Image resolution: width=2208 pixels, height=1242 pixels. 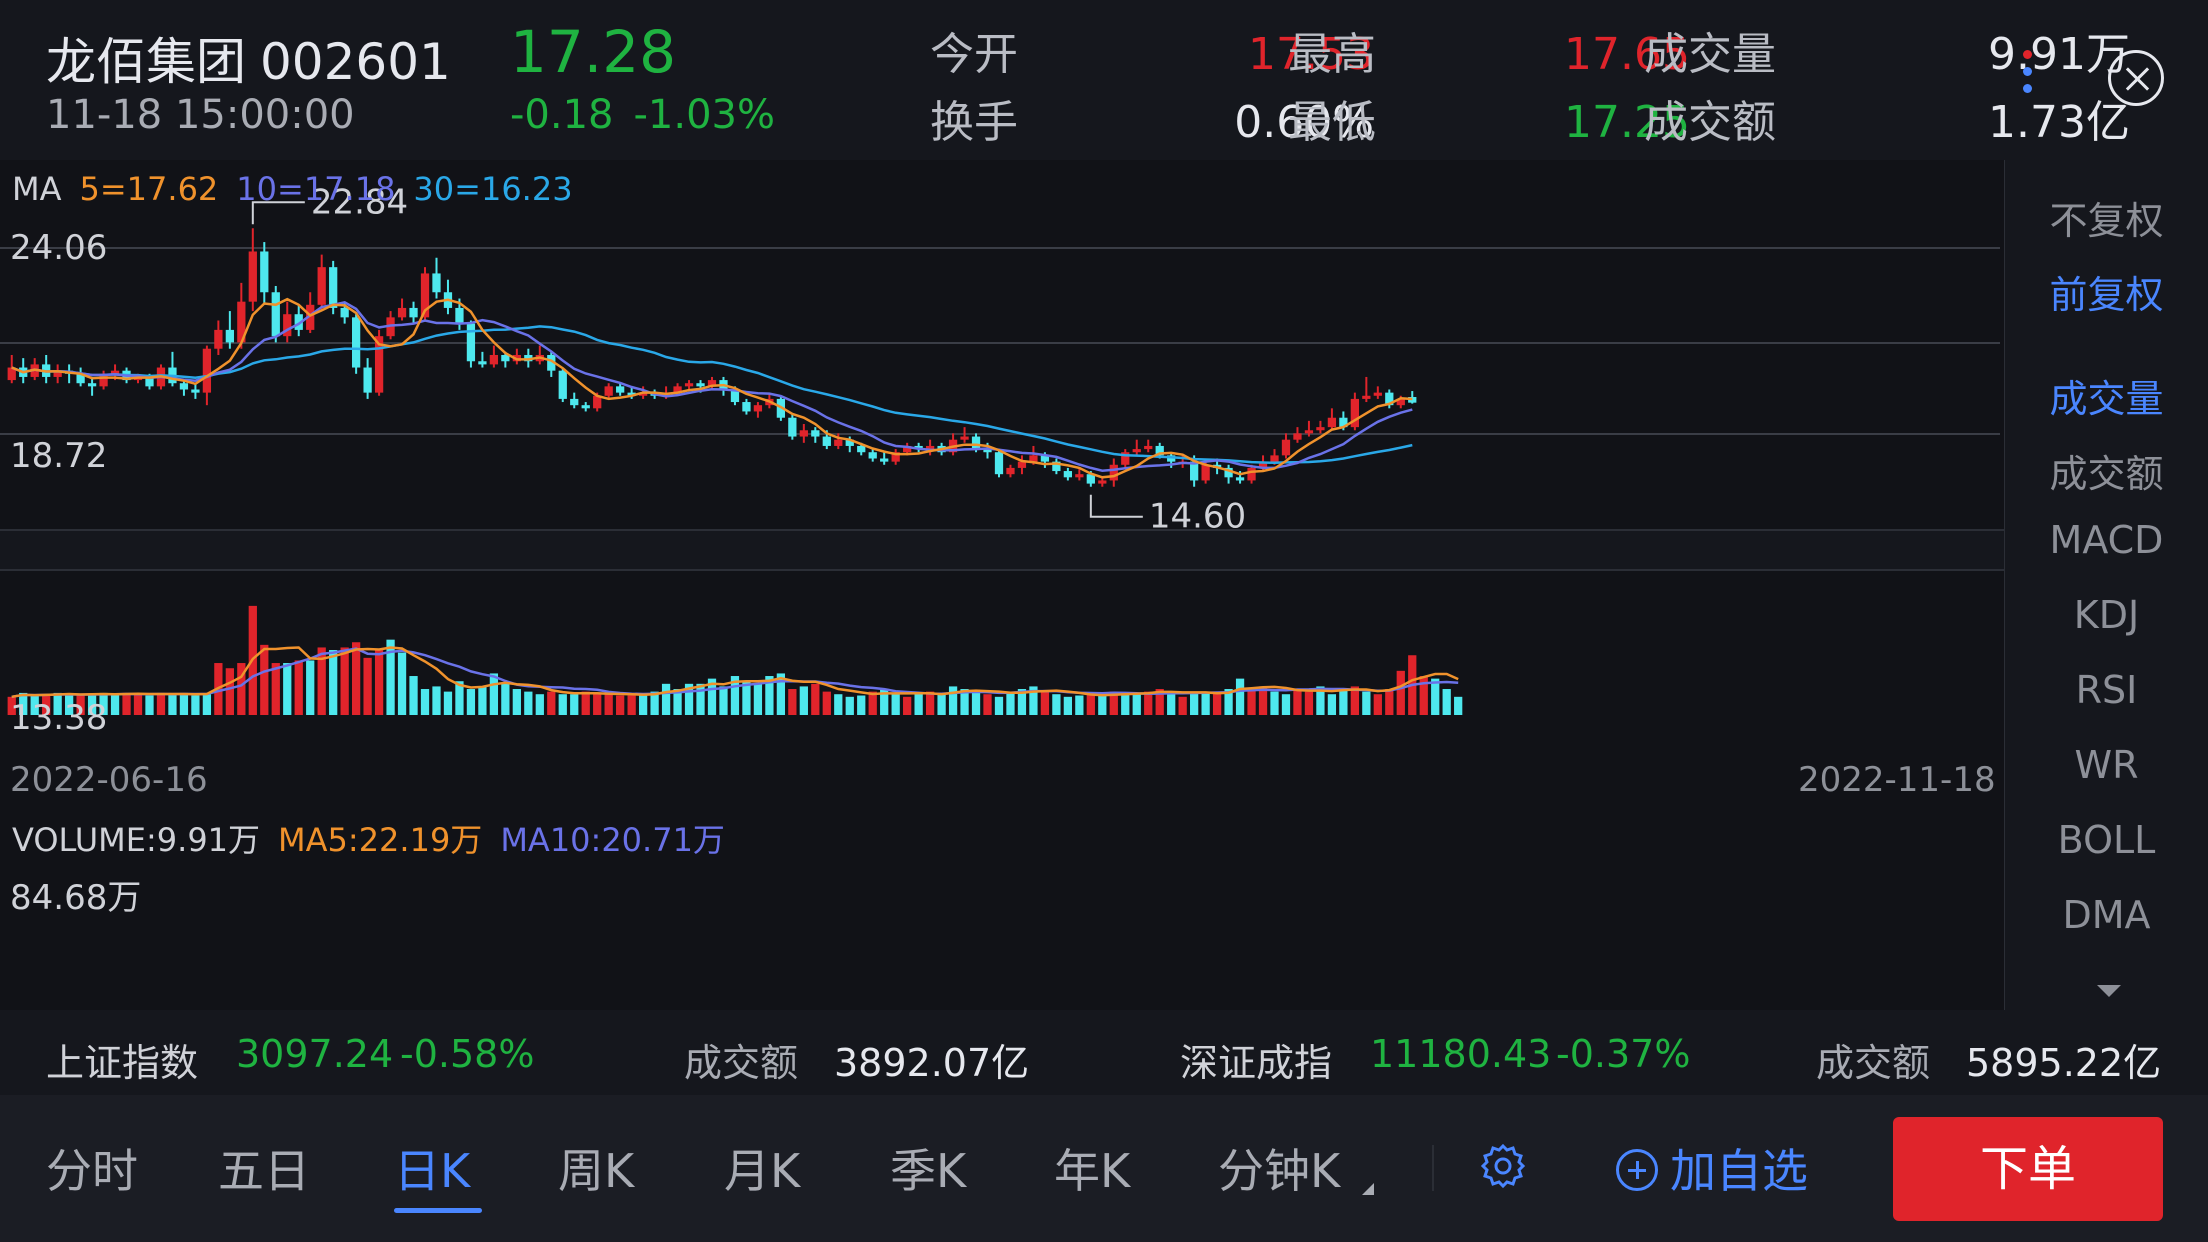 I want to click on quote-label: 成交量, so click(x=1710, y=54).